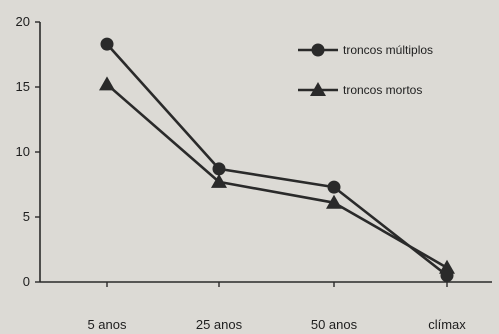 The height and width of the screenshot is (334, 499). Describe the element at coordinates (318, 89) in the screenshot. I see `legend-marker-triangle` at that location.